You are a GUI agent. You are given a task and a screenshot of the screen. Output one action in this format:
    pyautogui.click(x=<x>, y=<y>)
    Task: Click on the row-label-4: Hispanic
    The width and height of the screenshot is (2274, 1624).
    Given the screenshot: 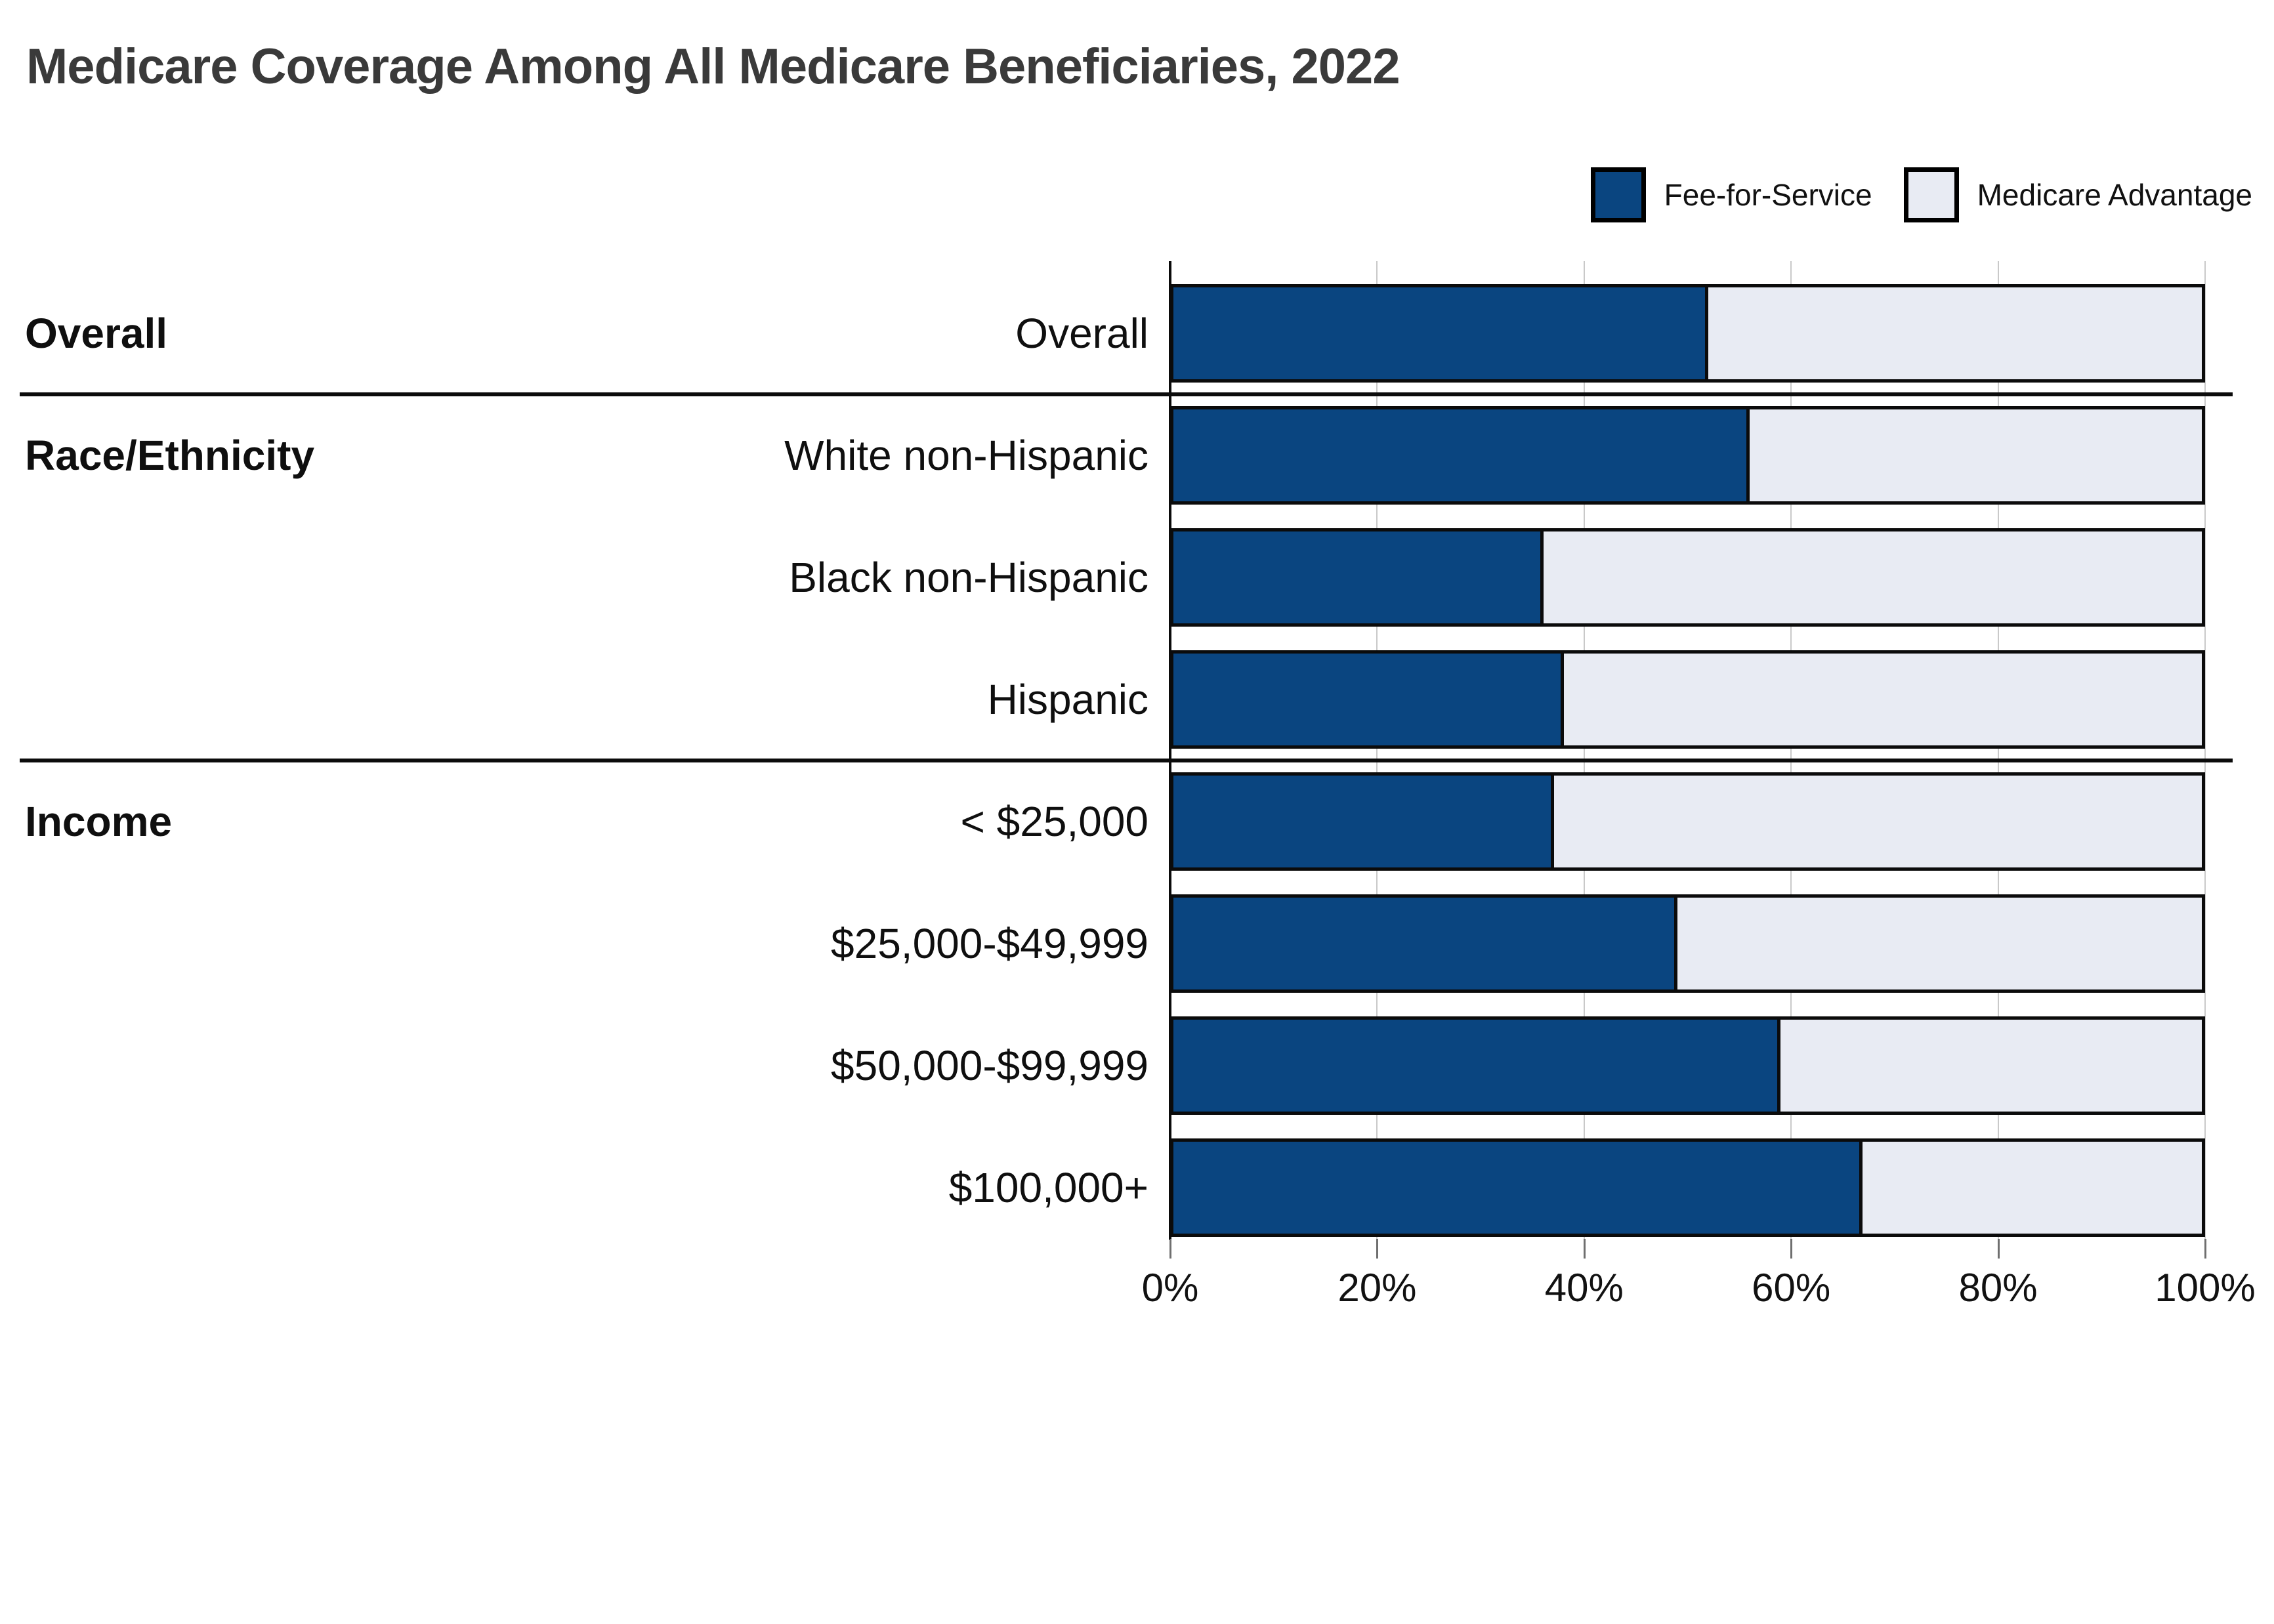 What is the action you would take?
    pyautogui.click(x=1067, y=699)
    